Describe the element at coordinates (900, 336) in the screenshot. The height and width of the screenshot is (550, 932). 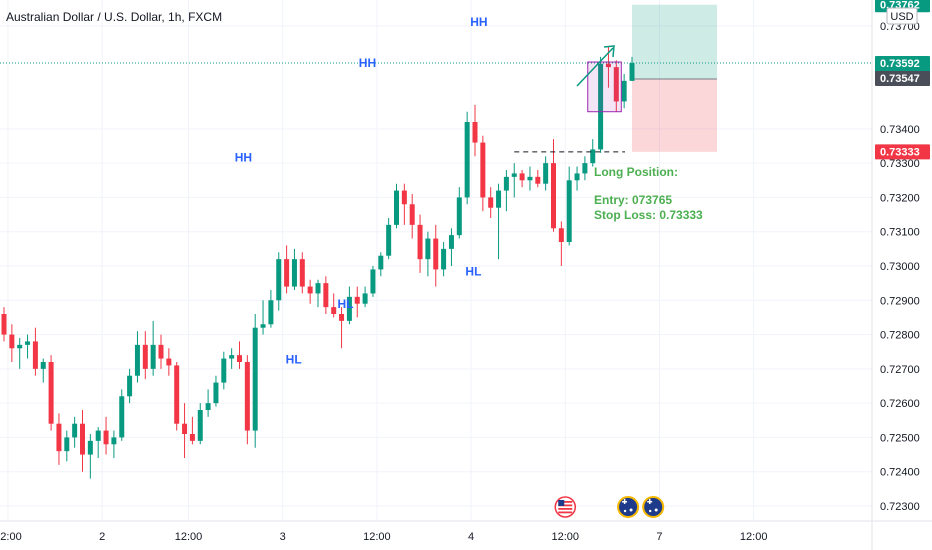
I see `y-tick-label: 0.72800` at that location.